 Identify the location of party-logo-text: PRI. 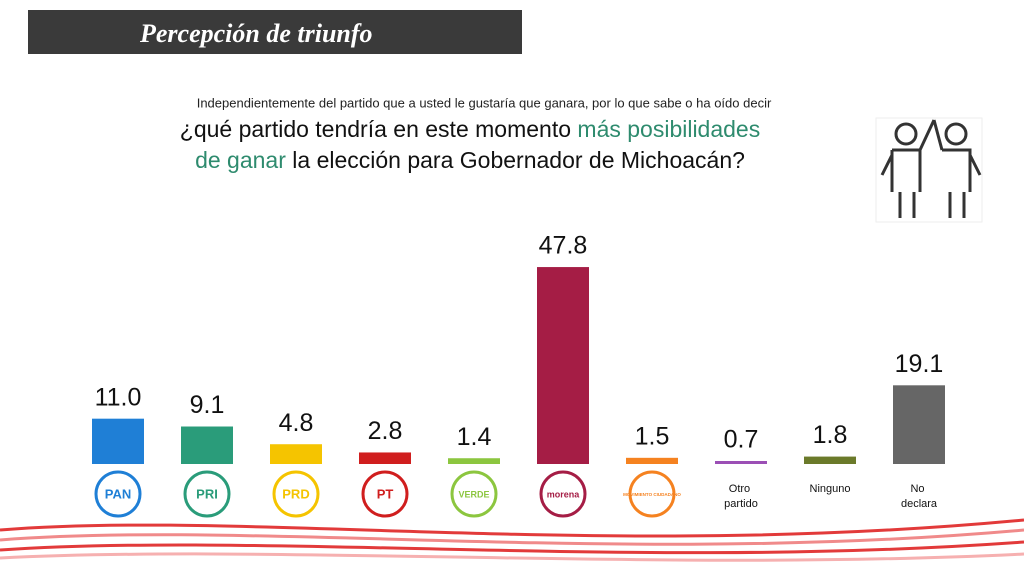
(207, 493).